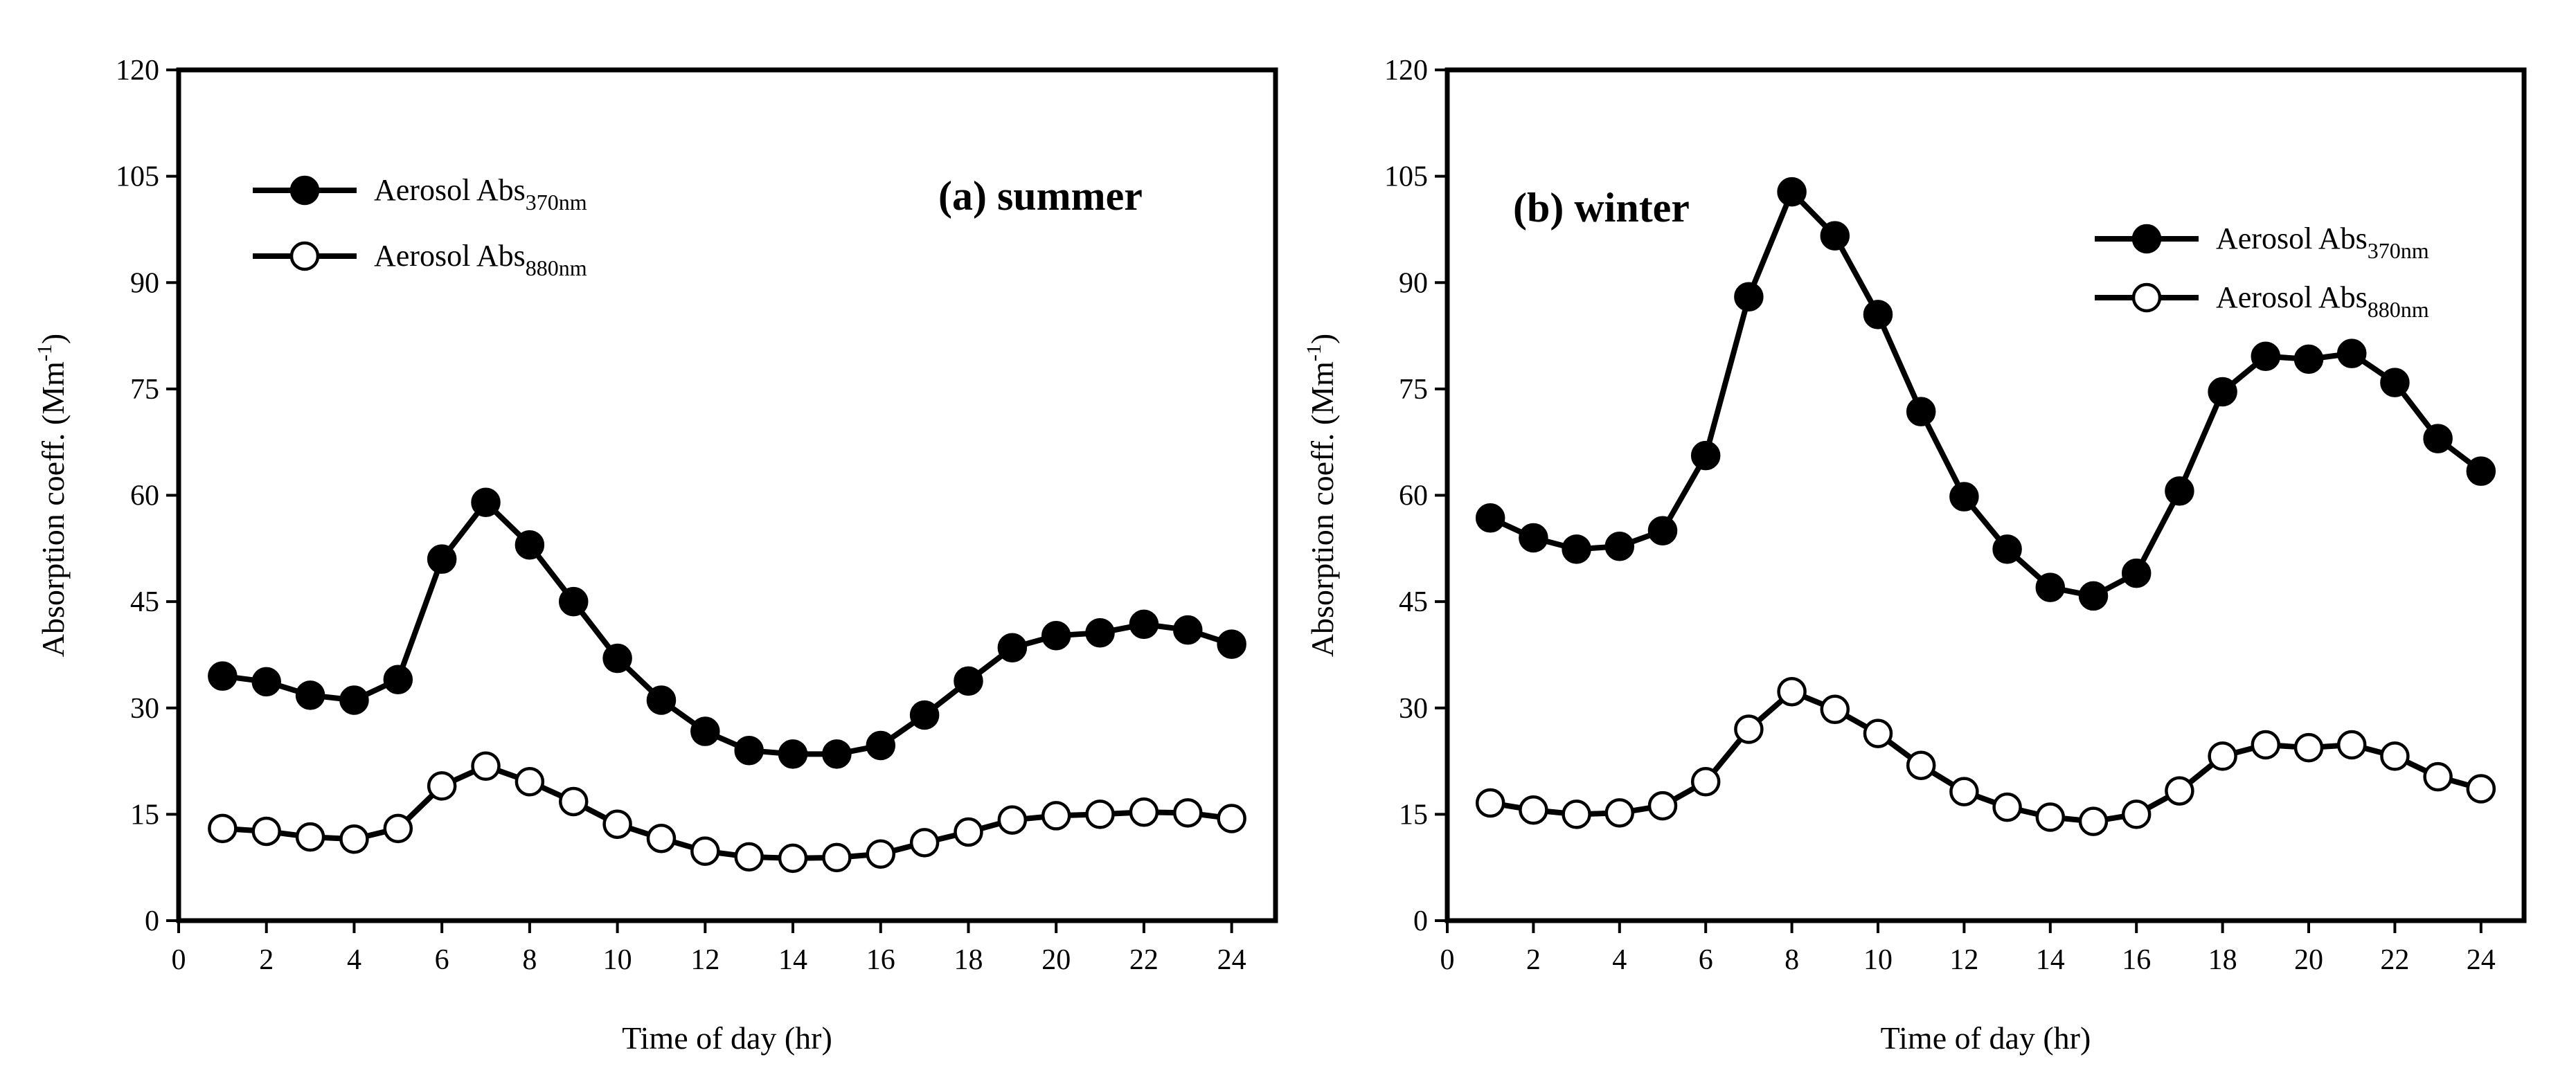  I want to click on x-tick-label: 0, so click(179, 960).